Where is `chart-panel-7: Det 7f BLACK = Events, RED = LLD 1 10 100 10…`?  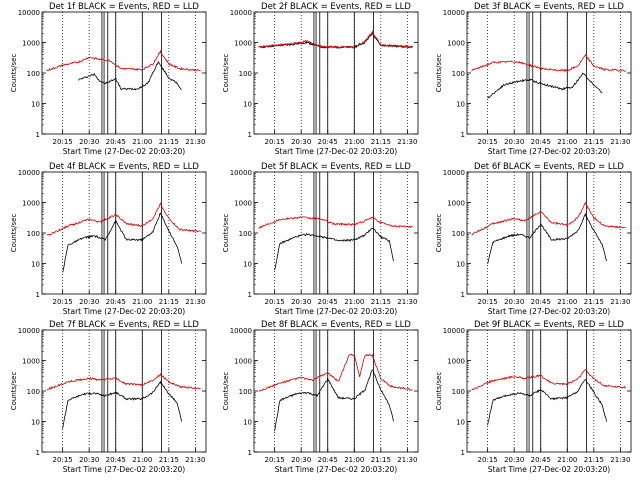 chart-panel-7: Det 7f BLACK = Events, RED = LLD 1 10 100 10… is located at coordinates (108, 397).